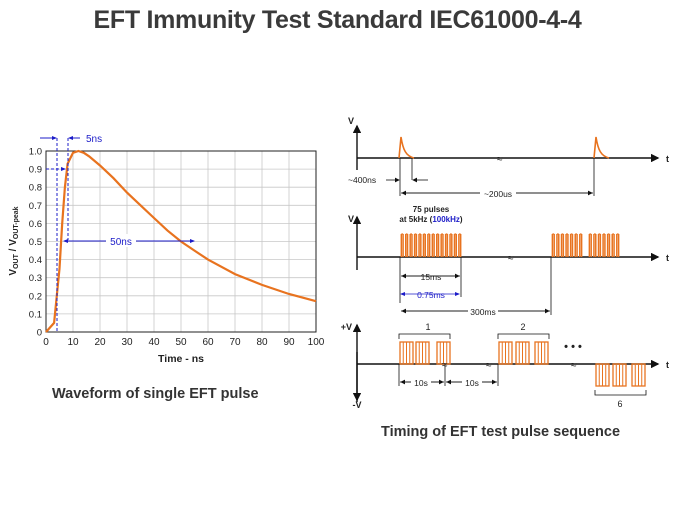  I want to click on right-caption: Timing of EFT test pulse sequence, so click(501, 432).